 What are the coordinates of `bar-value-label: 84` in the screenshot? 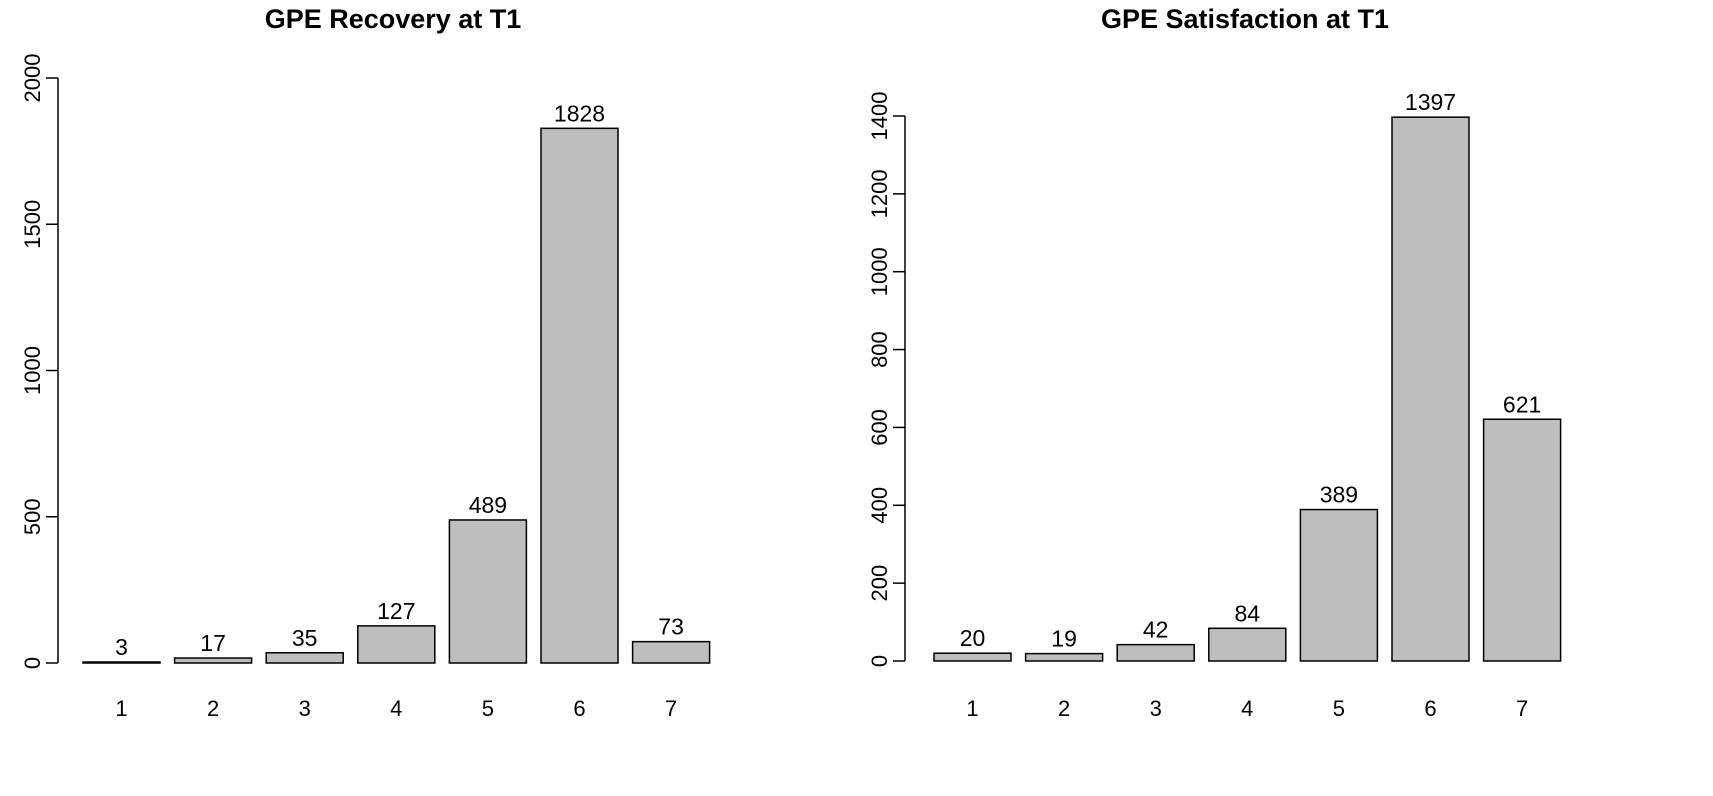 It's located at (1248, 613).